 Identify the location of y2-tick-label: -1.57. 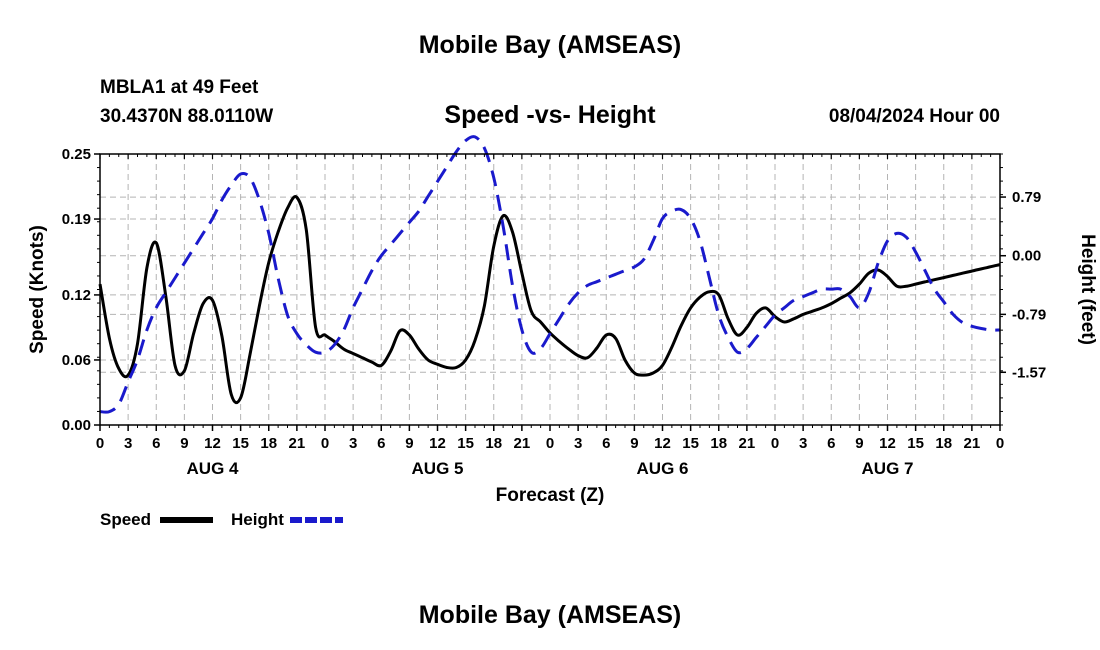
(1029, 372).